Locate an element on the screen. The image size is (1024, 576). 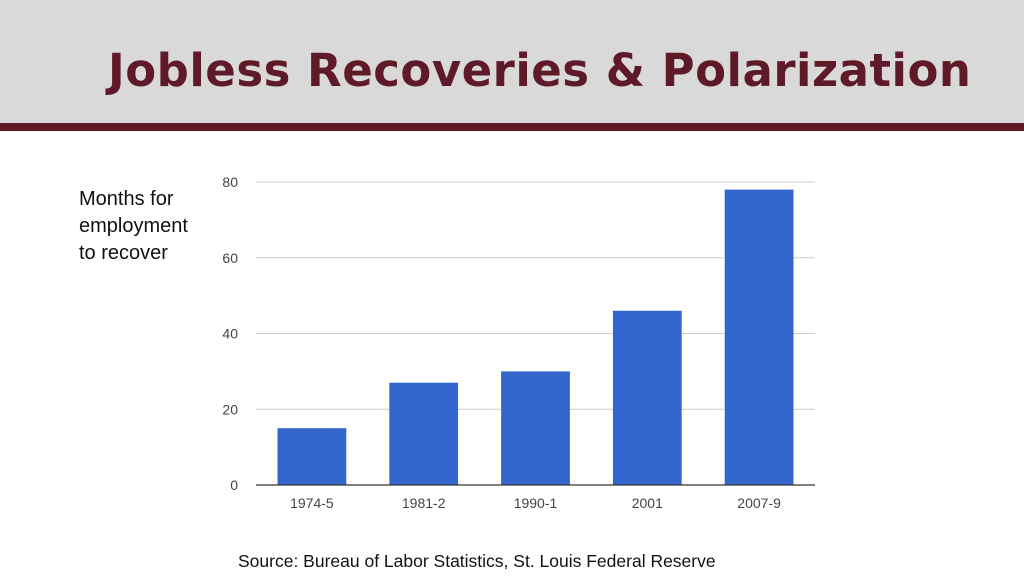
y-axis-label: Months for employment to recover is located at coordinates (149, 226).